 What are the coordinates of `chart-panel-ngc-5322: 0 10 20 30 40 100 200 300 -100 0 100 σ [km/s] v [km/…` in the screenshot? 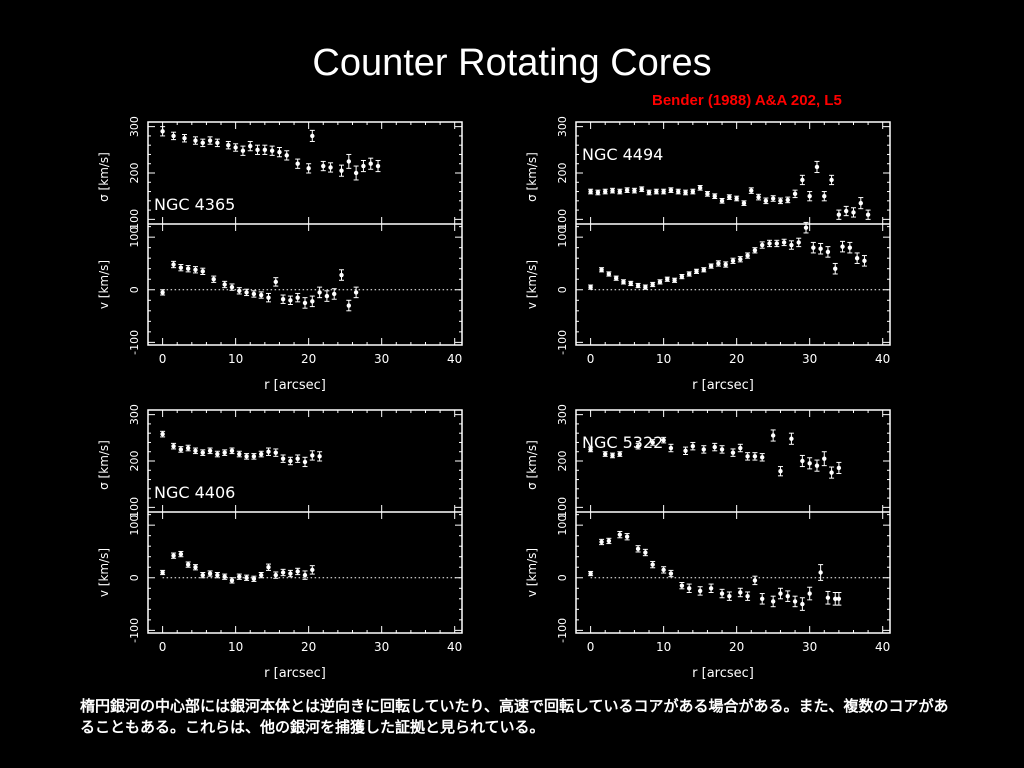 It's located at (708, 542).